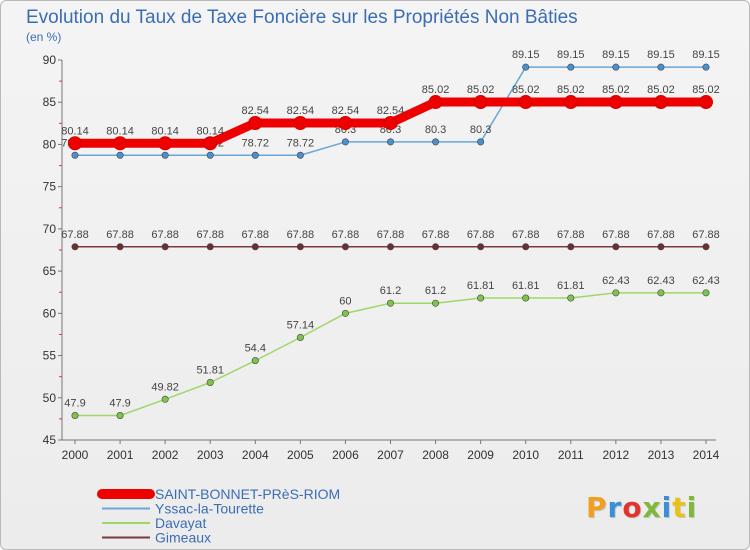  I want to click on data-label: 47.9, so click(119, 404).